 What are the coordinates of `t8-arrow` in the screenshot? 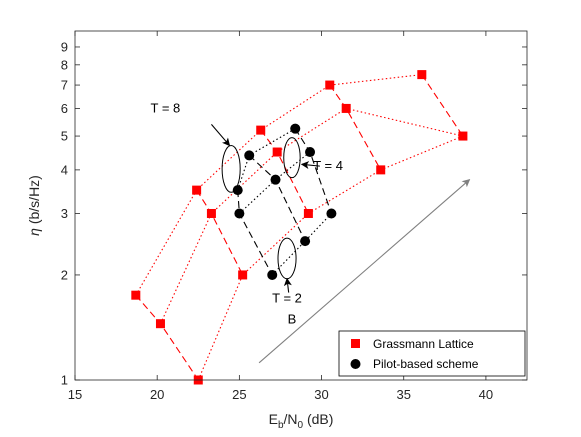 It's located at (221, 135).